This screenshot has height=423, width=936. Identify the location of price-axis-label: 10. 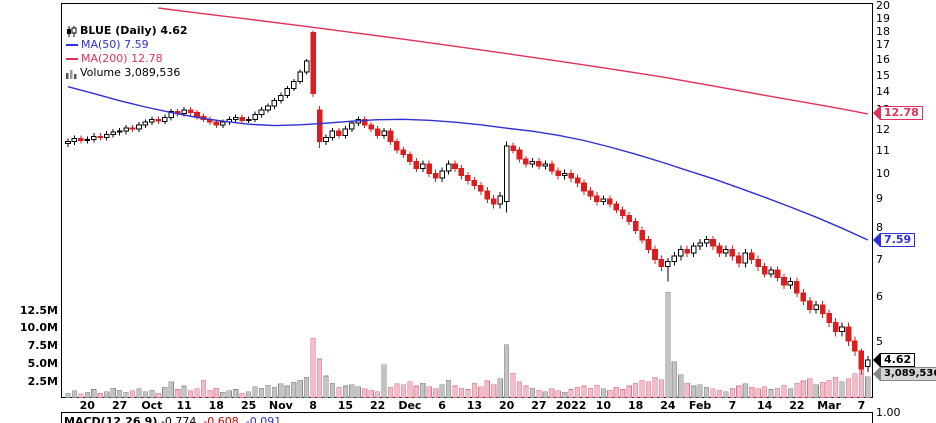
(883, 173).